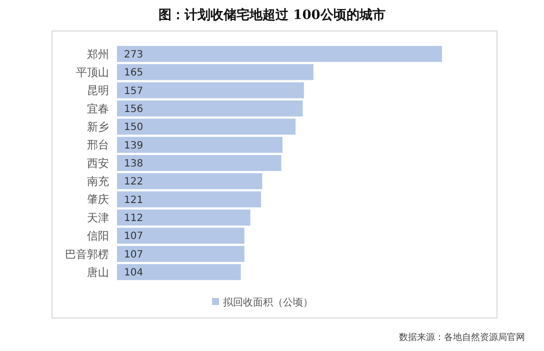 The image size is (544, 351). What do you see at coordinates (87, 254) in the screenshot?
I see `y-tick-label: 巴音郭楞` at bounding box center [87, 254].